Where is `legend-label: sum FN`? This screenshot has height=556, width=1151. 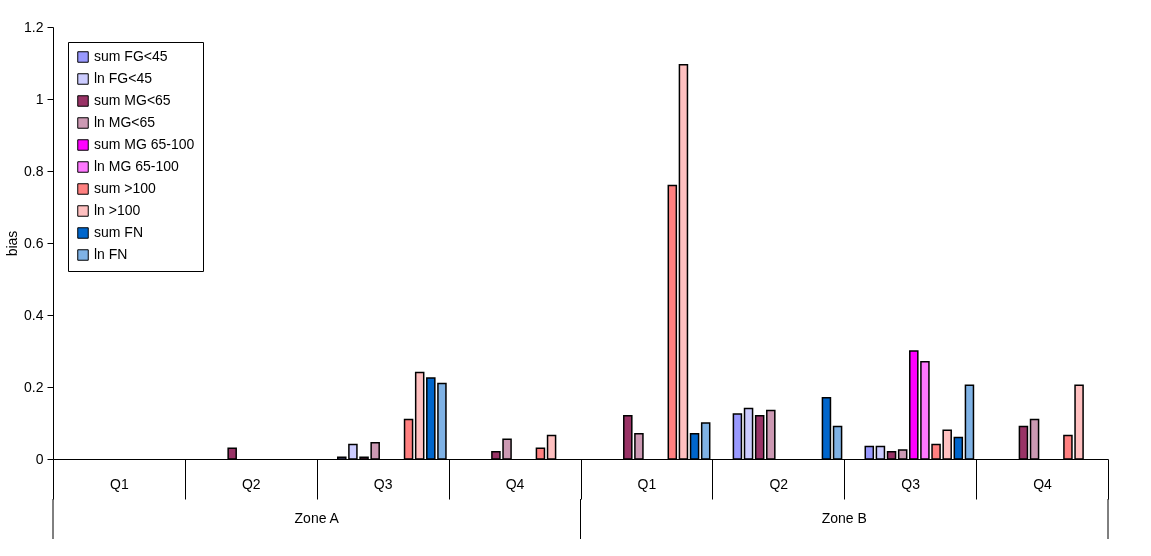 legend-label: sum FN is located at coordinates (118, 232).